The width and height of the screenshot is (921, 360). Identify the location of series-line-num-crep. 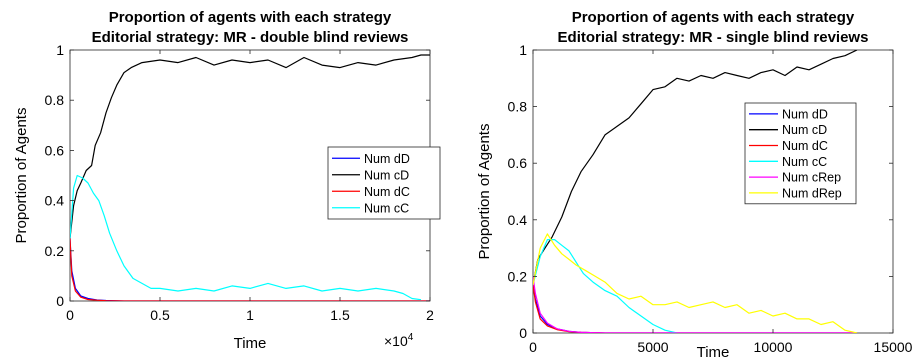
(695, 304).